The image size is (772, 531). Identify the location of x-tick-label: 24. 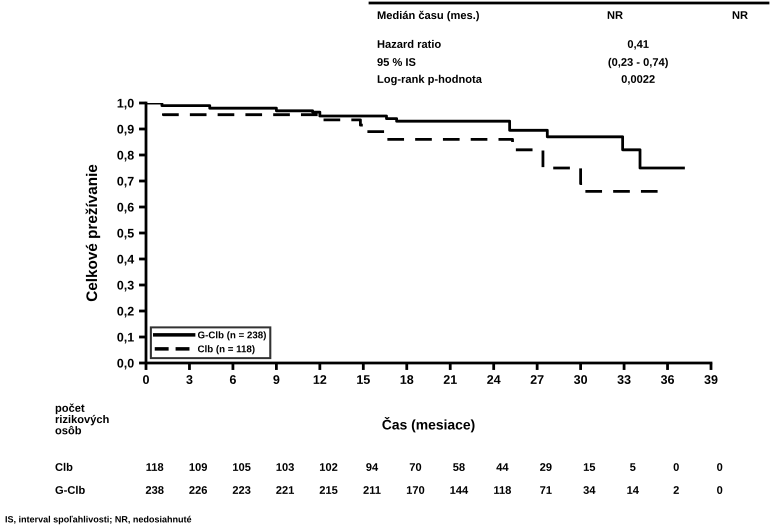
(494, 379).